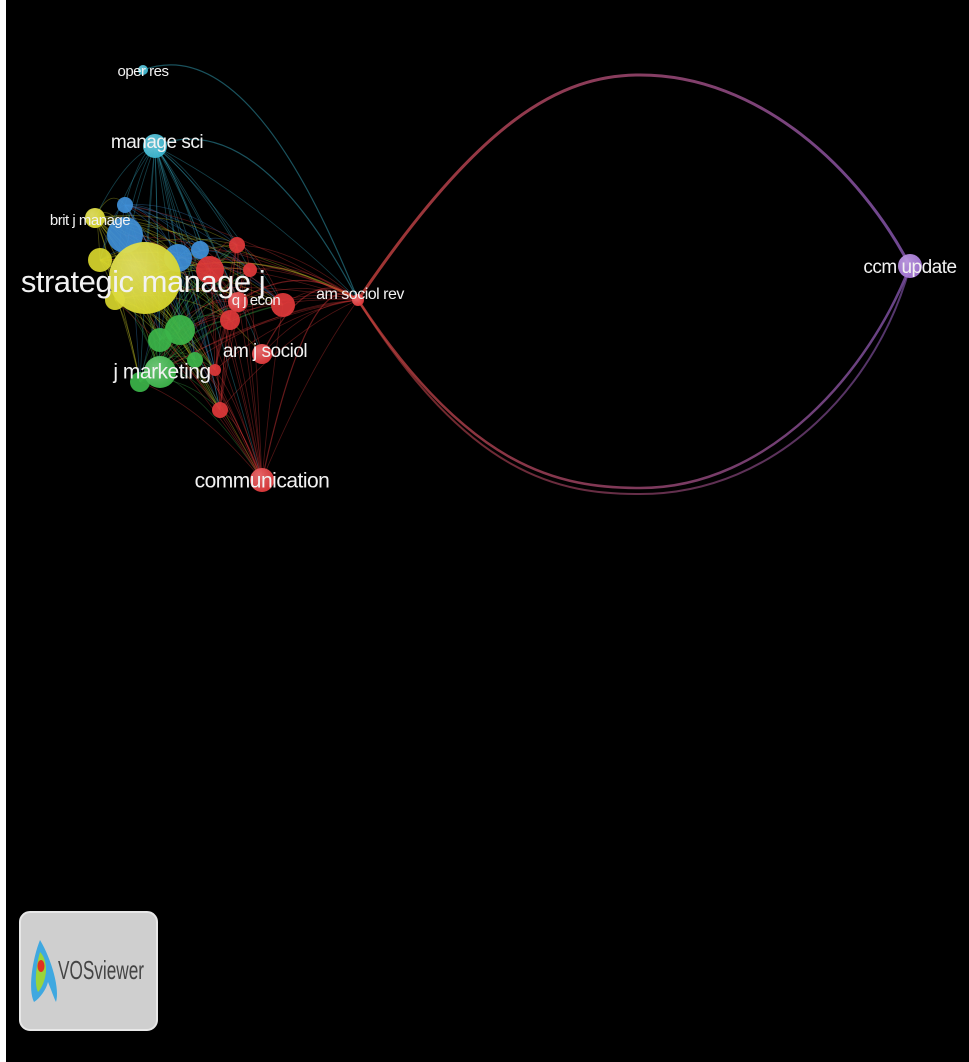  I want to click on node-label: j marketing, so click(161, 372).